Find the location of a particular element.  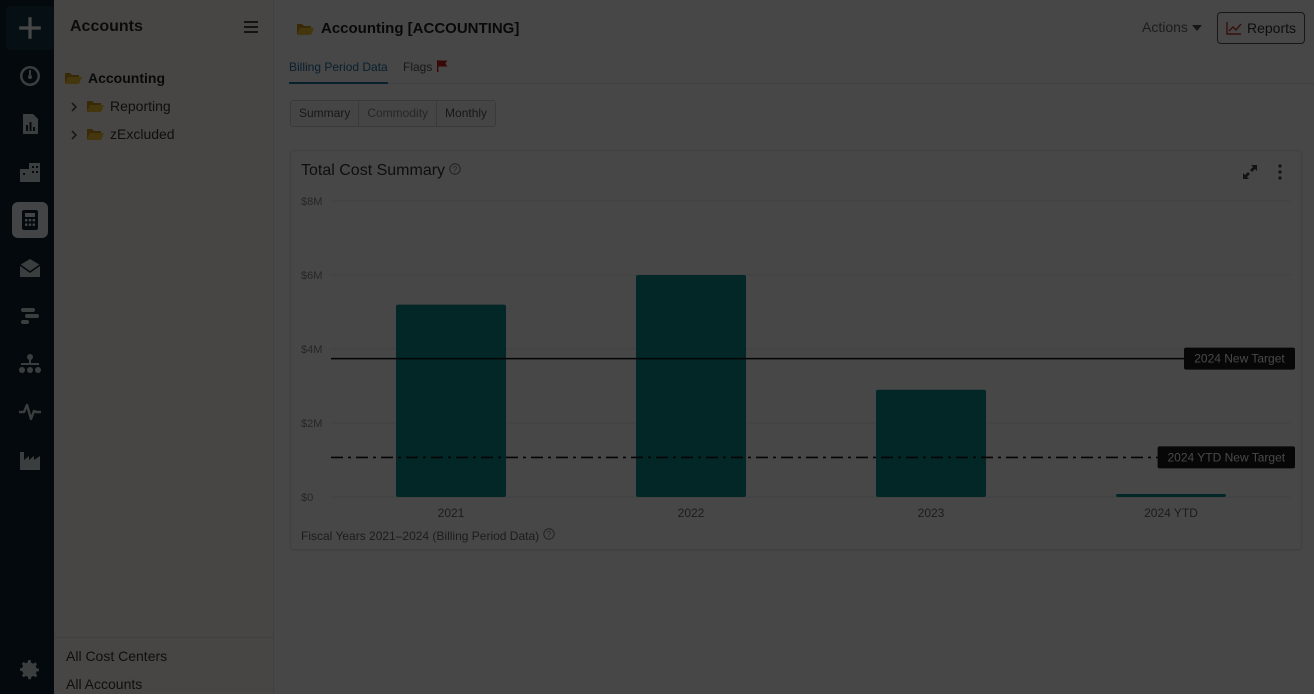

reports-button: Reports is located at coordinates (1261, 28).